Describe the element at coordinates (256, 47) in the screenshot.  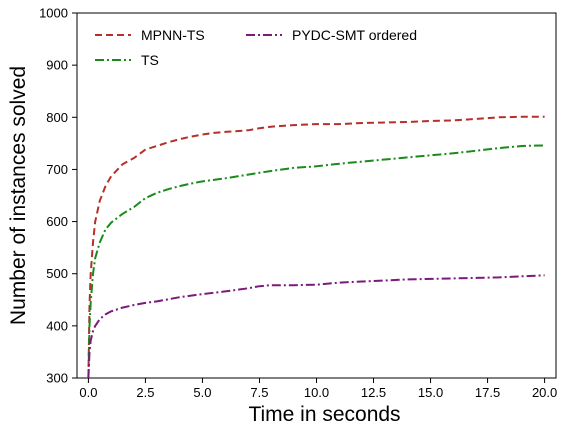
I see `legend: MPNN-TS TS PYDC-SMT ordered` at that location.